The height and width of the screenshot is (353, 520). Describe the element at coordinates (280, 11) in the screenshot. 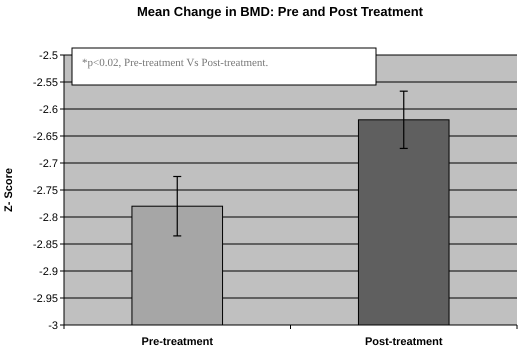

I see `chart-title: Mean Change in BMD: Pre and Post Treatment` at that location.